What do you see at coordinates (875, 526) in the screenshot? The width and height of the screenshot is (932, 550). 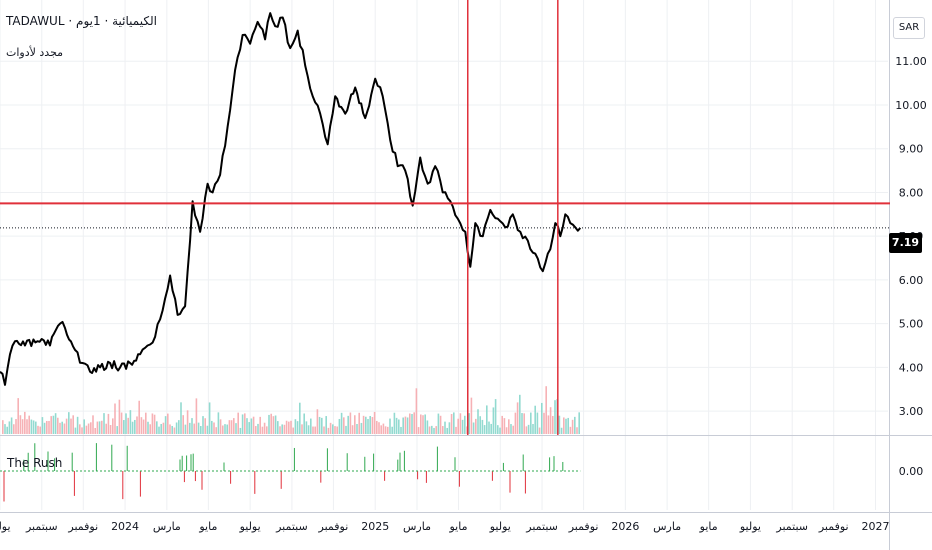 I see `x-tick-label: 2027` at bounding box center [875, 526].